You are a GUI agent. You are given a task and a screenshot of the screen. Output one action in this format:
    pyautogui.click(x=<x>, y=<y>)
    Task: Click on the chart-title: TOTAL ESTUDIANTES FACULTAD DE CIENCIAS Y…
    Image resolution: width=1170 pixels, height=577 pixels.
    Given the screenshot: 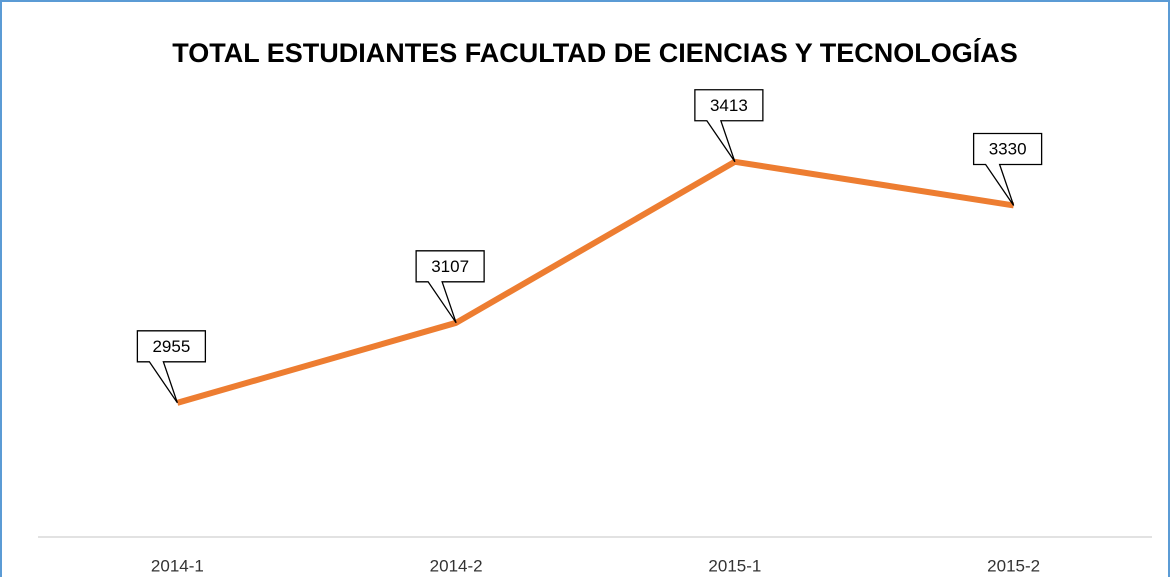 What is the action you would take?
    pyautogui.click(x=595, y=52)
    